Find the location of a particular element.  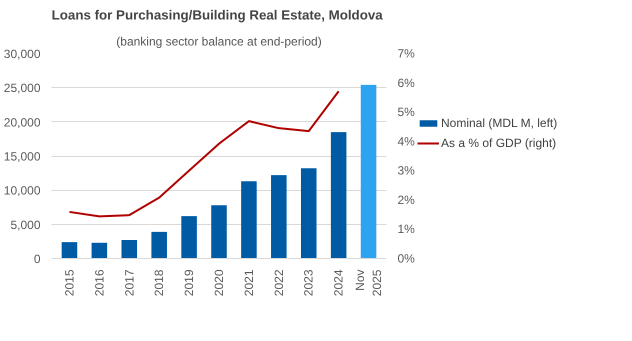

x-tick-label: 2023 is located at coordinates (309, 282).